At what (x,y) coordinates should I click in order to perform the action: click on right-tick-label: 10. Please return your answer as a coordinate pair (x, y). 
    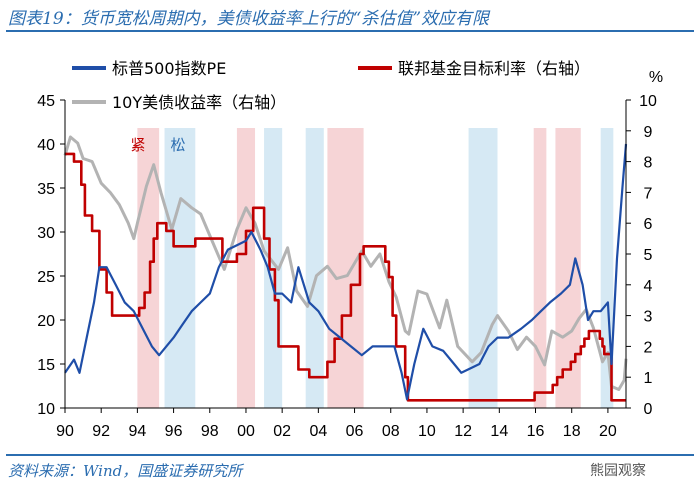
    Looking at the image, I should click on (648, 101).